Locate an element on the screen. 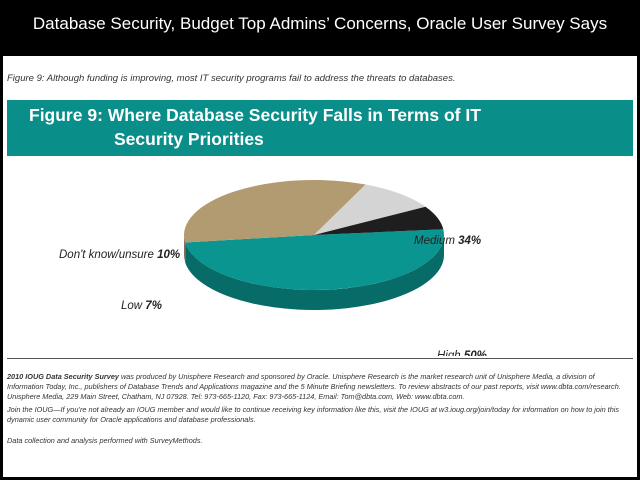 Image resolution: width=640 pixels, height=480 pixels. pie-slice-high is located at coordinates (315, 260).